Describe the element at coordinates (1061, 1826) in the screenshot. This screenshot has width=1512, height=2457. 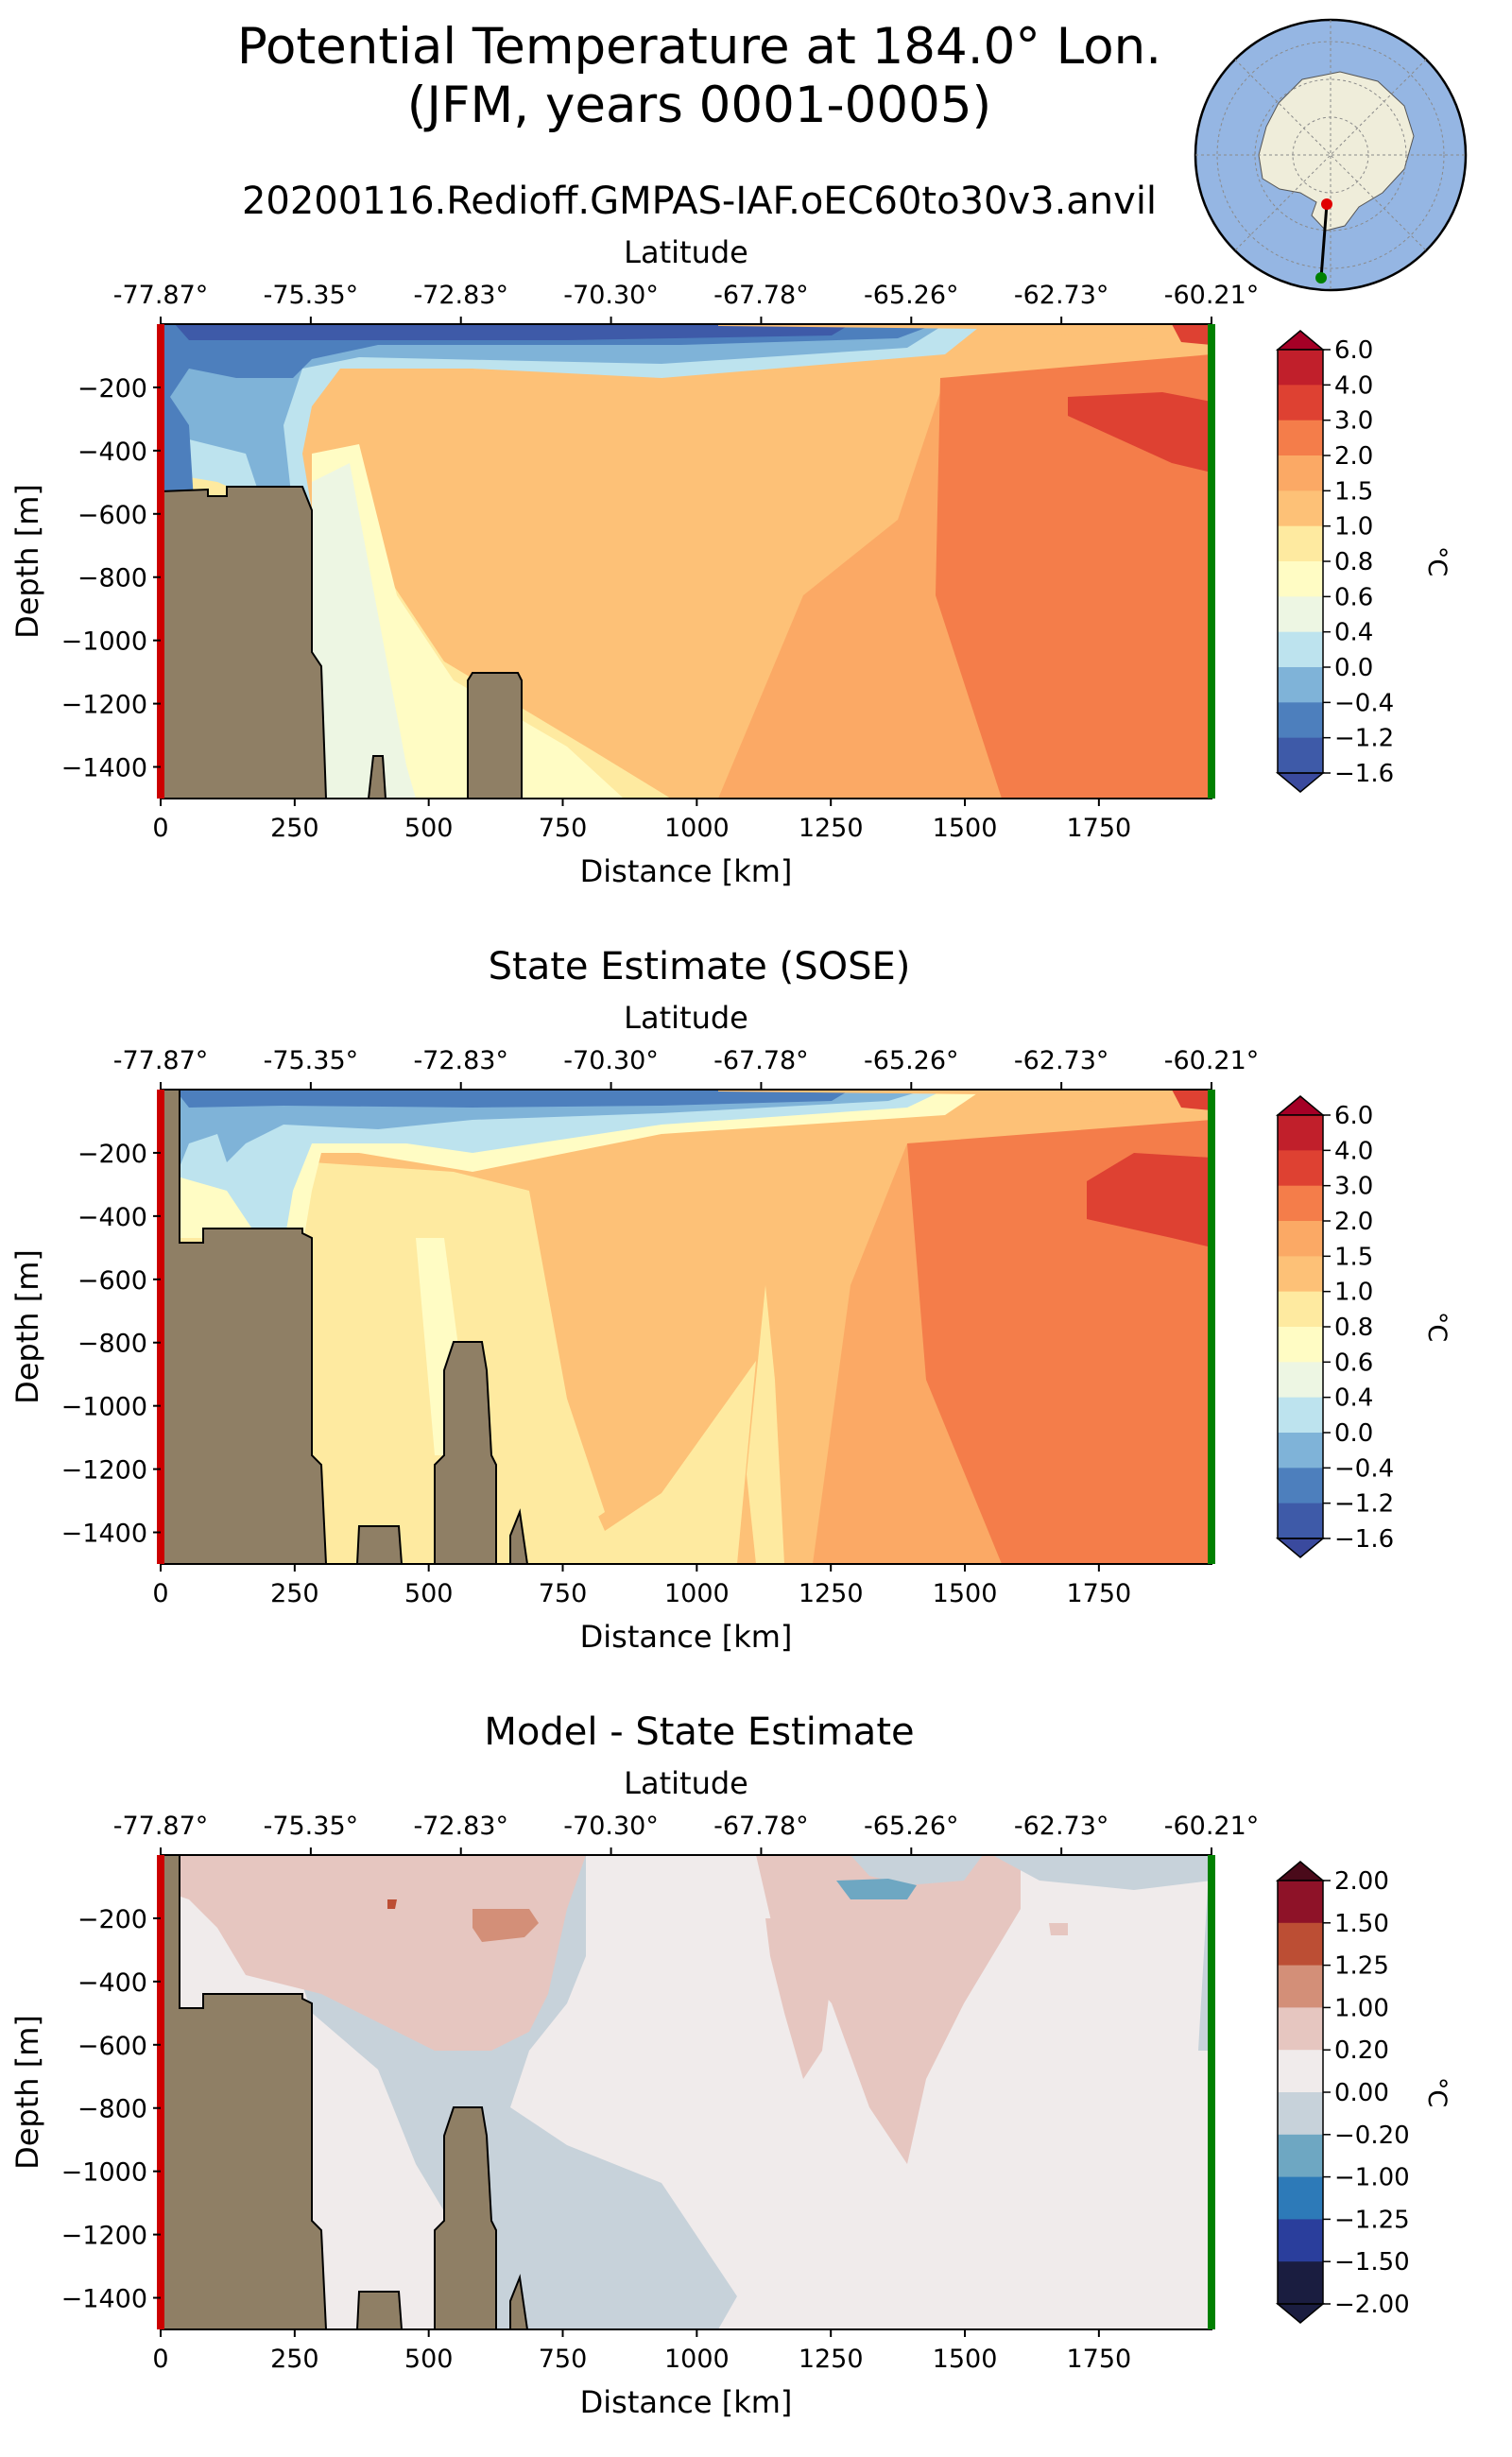
I see `panel-3-latitude-tick-label: -62.73°` at that location.